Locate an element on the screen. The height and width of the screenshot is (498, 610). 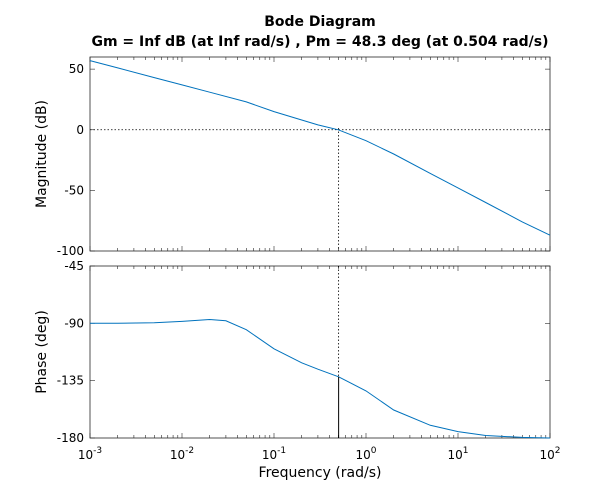
y-tick-label: -45 is located at coordinates (74, 266).